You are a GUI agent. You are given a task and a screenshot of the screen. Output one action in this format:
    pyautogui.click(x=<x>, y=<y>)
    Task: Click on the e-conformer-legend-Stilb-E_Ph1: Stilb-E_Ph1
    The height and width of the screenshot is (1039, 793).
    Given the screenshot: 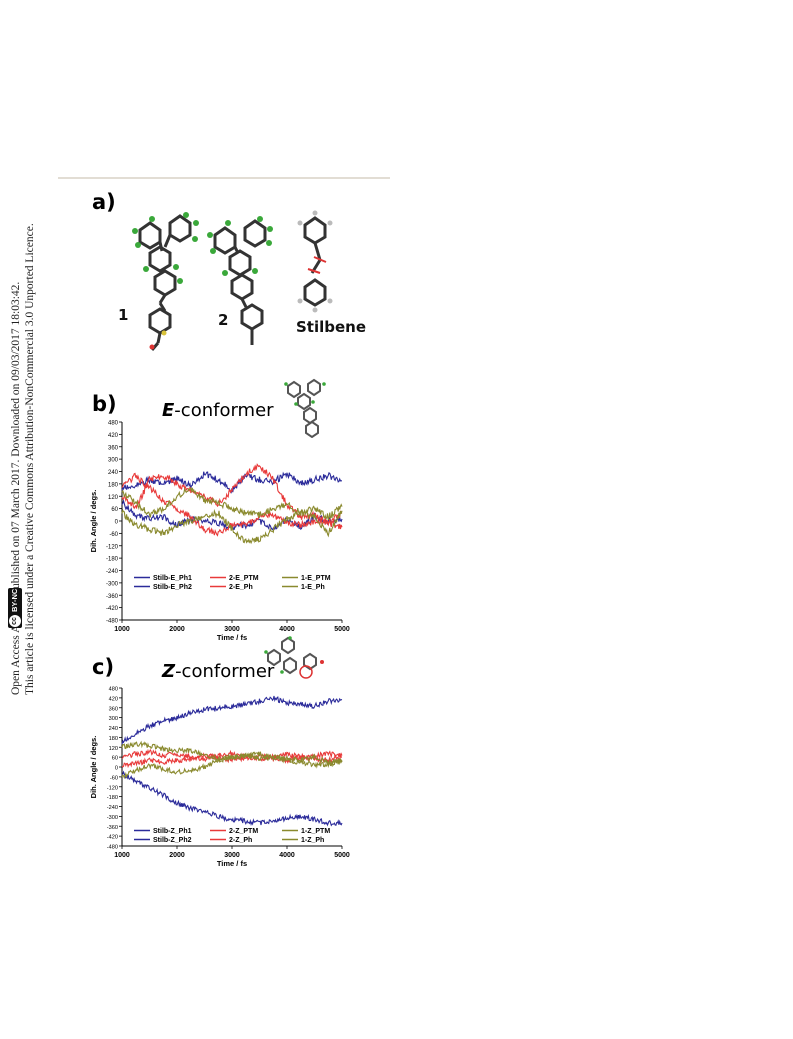 What is the action you would take?
    pyautogui.click(x=172, y=578)
    